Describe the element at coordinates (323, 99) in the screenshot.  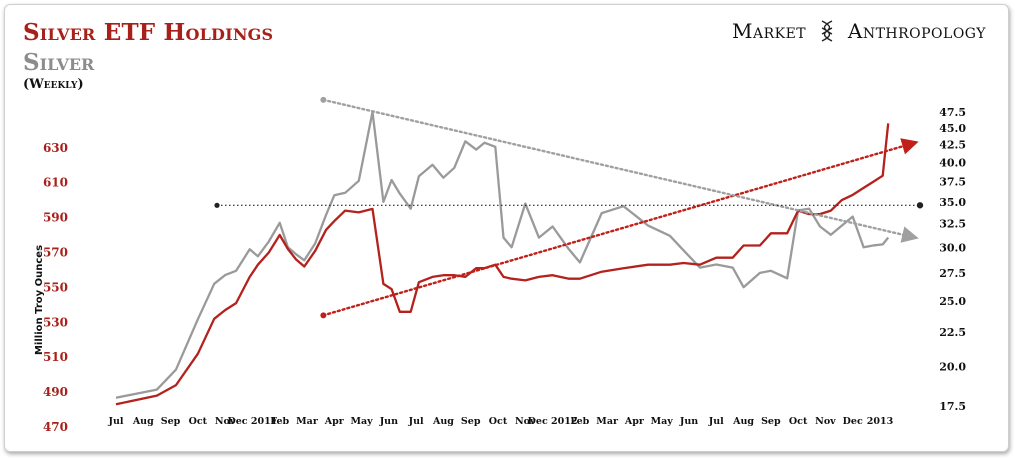
I see `silver-trend-start-dot` at that location.